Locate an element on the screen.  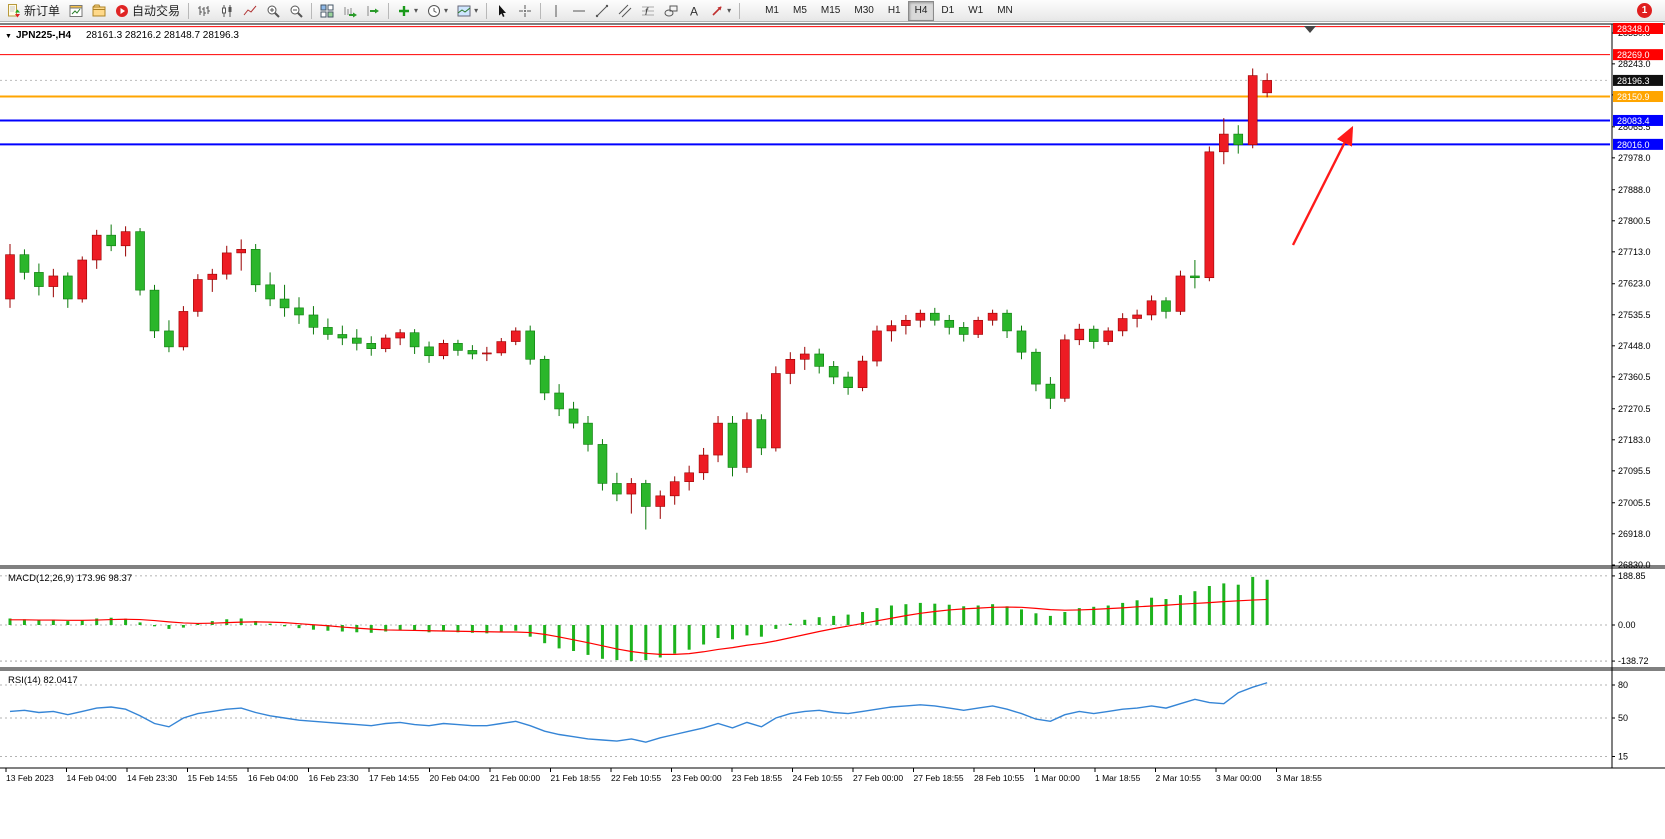
timeframe-w1-button: W1 is located at coordinates (975, 11).